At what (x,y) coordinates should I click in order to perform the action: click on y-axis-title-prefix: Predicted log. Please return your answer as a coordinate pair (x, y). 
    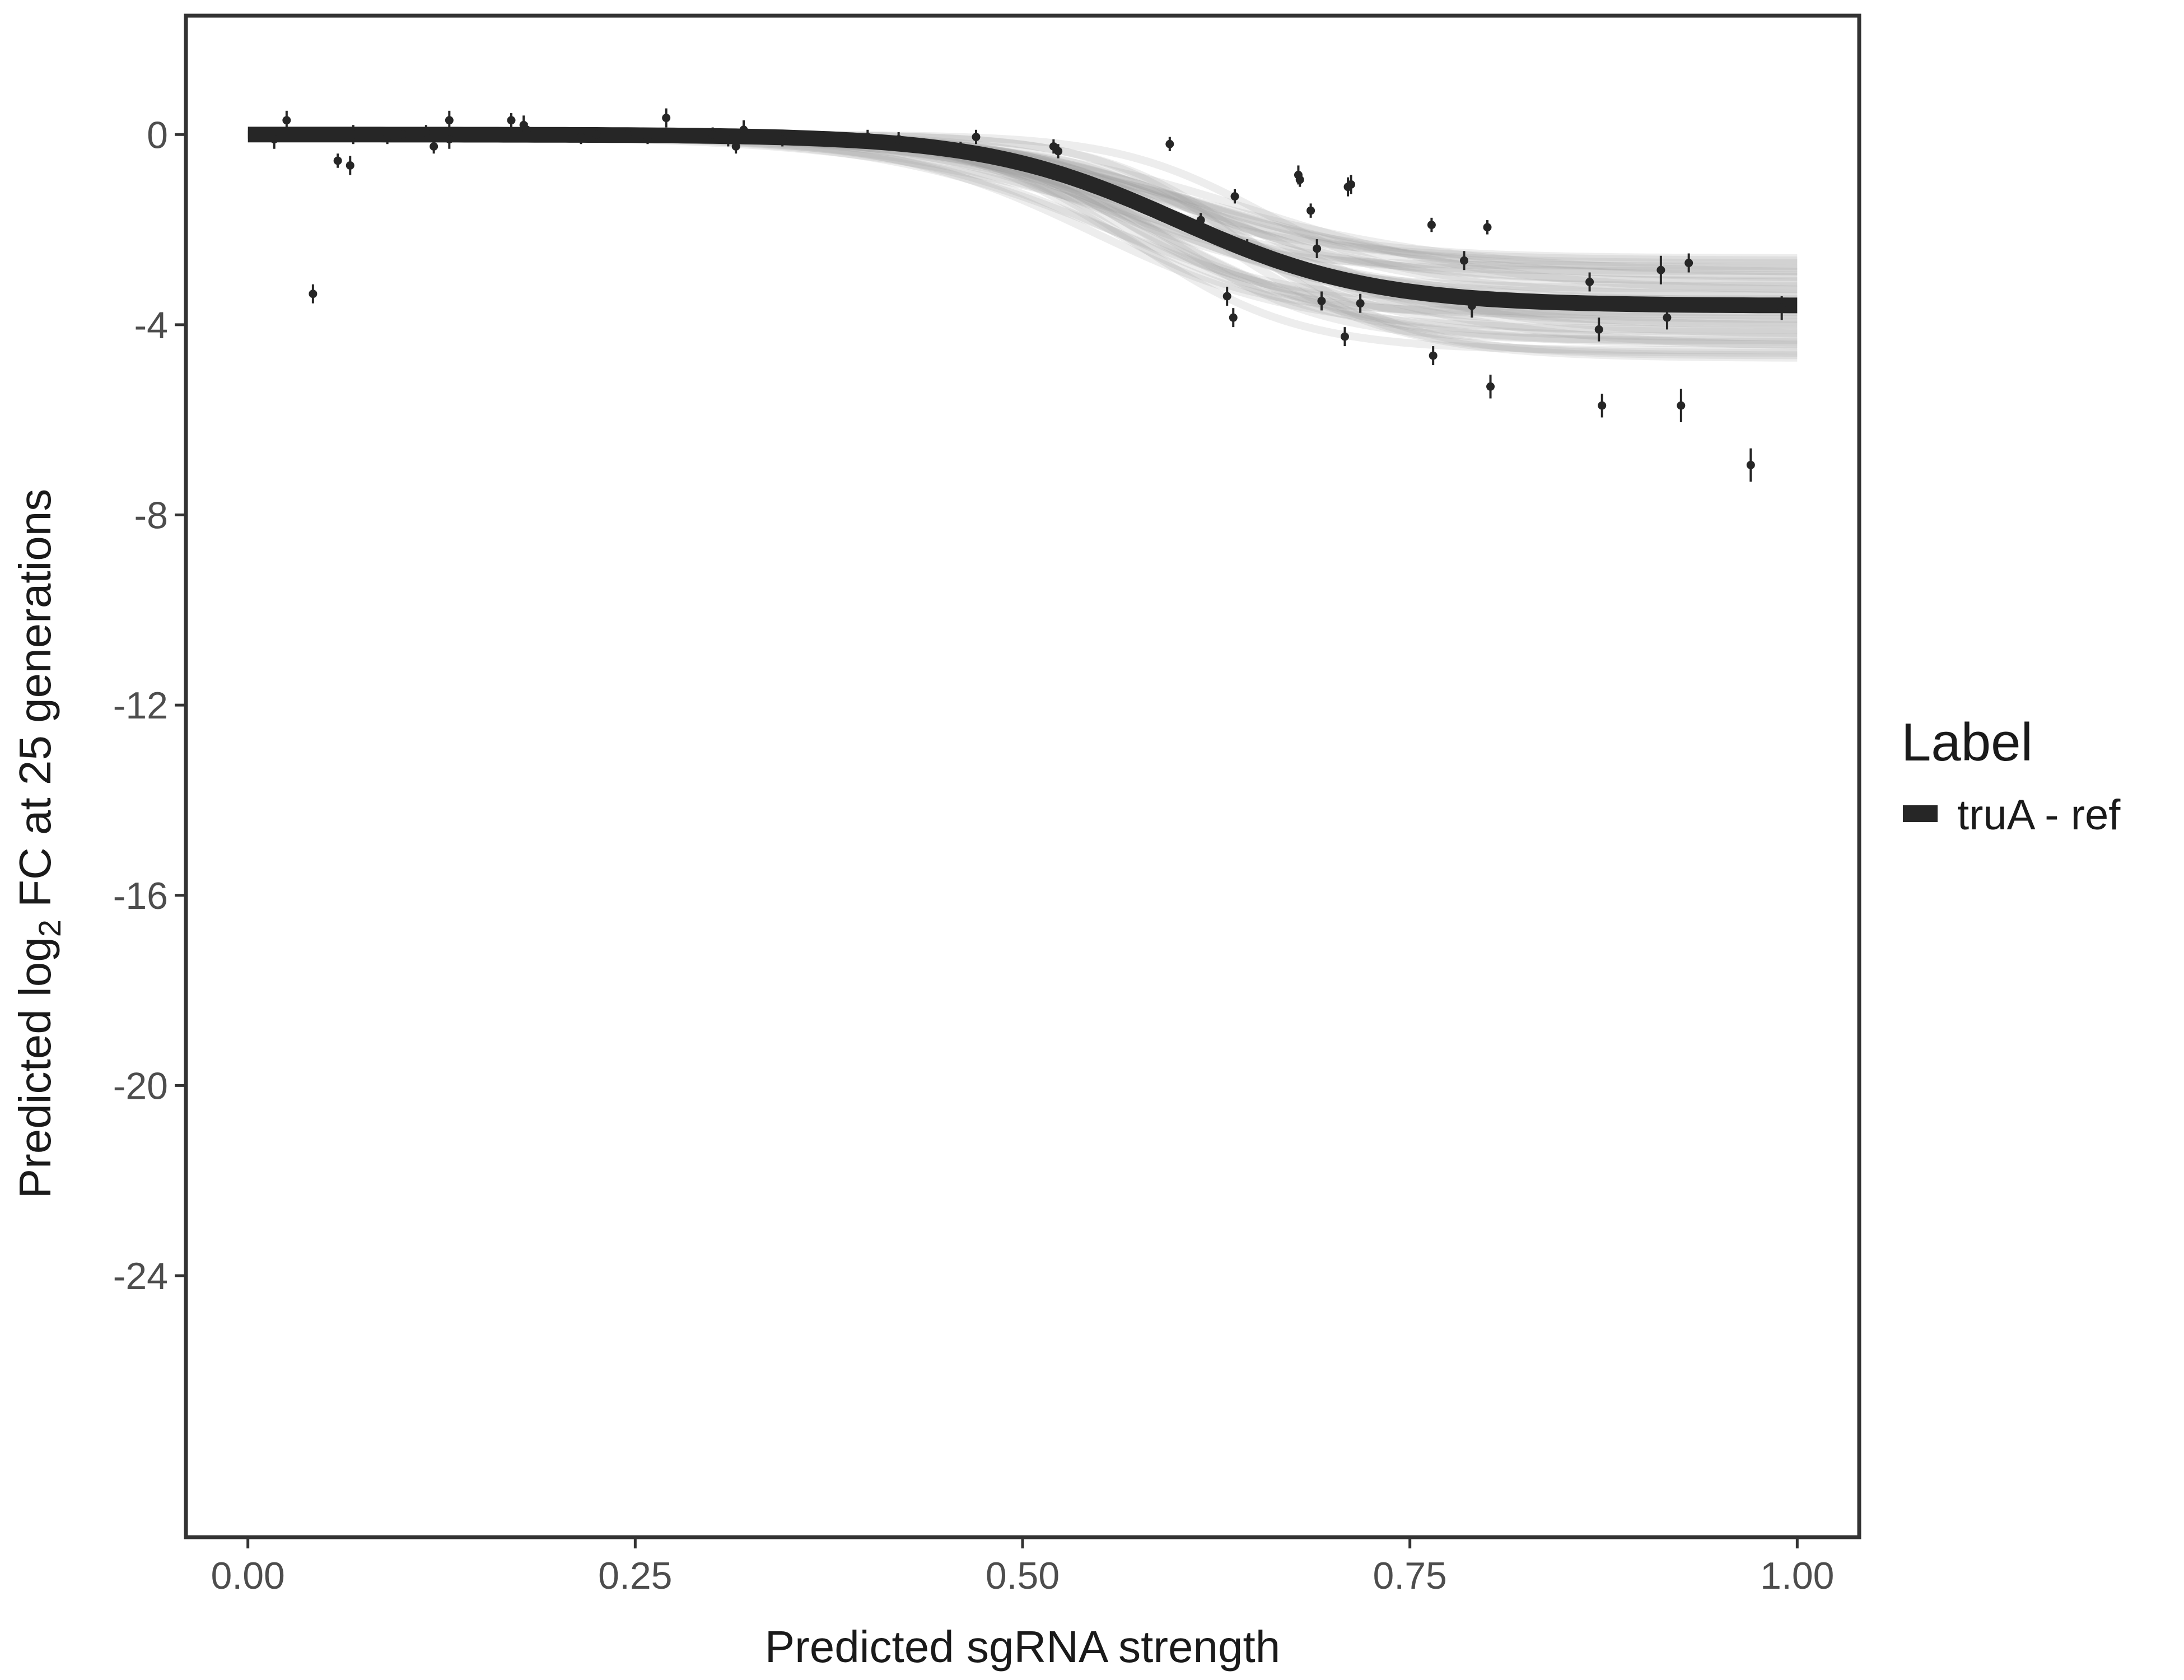
    Looking at the image, I should click on (35, 1067).